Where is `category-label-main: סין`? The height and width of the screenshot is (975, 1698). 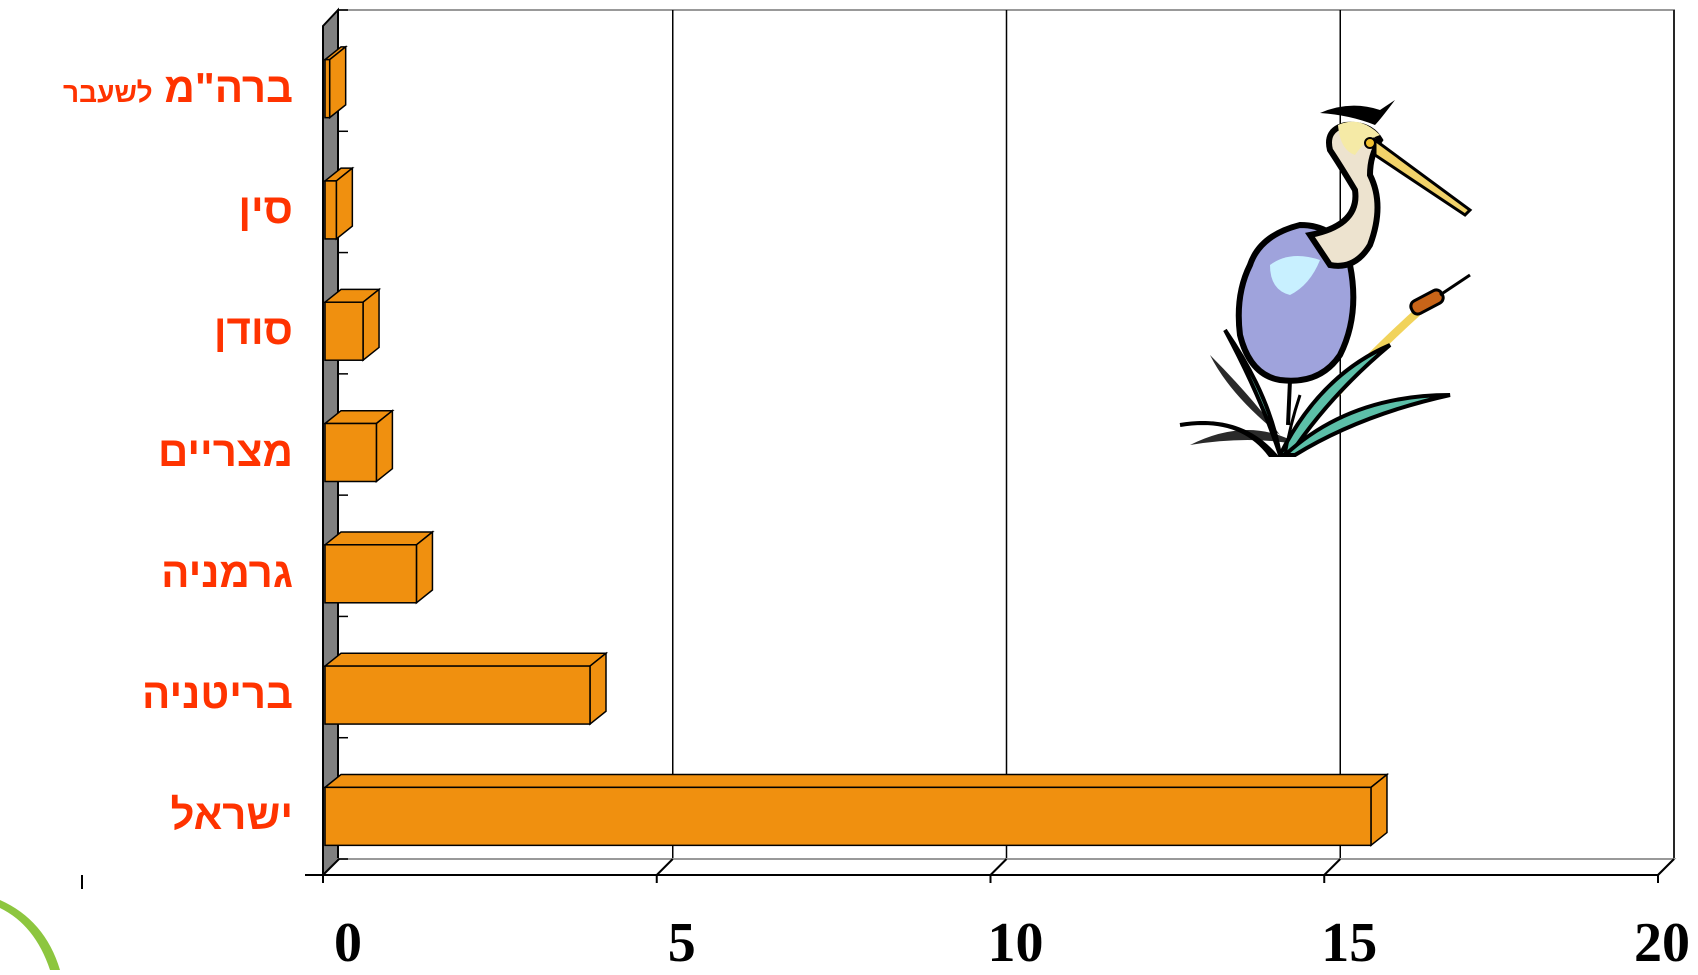
category-label-main: סין is located at coordinates (265, 208).